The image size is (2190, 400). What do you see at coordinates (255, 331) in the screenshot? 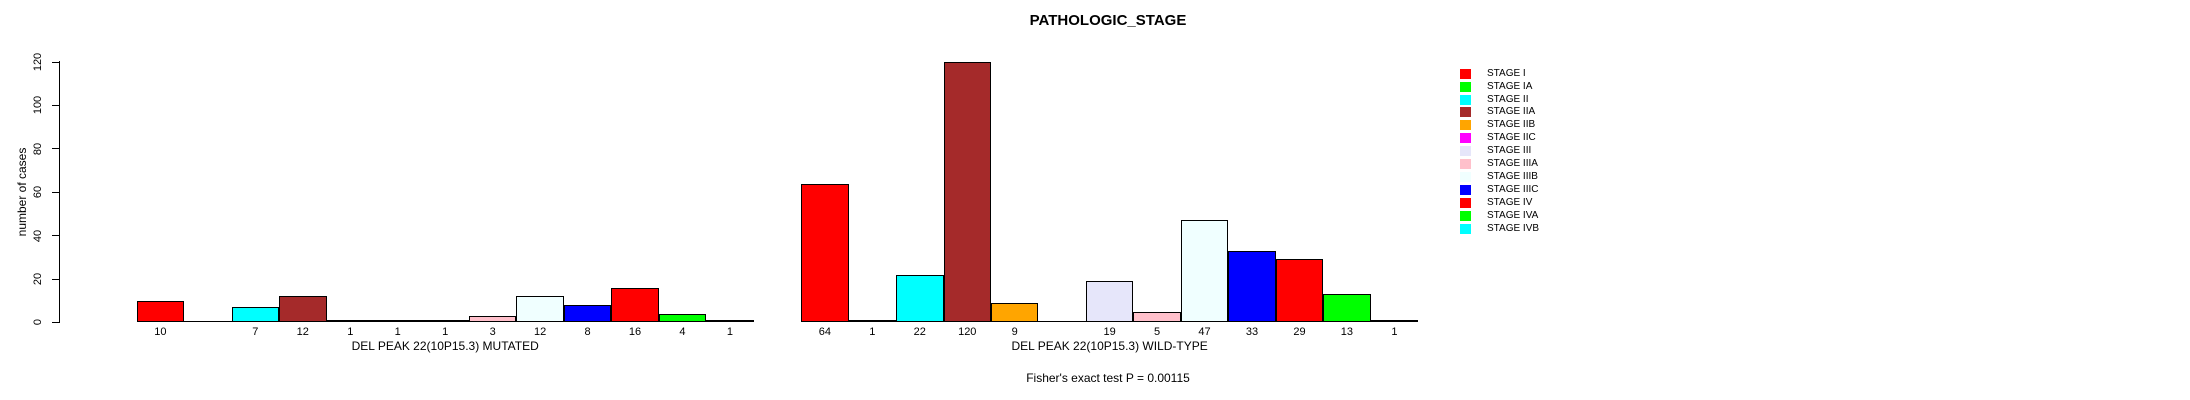
I see `bar-value-label: 7` at bounding box center [255, 331].